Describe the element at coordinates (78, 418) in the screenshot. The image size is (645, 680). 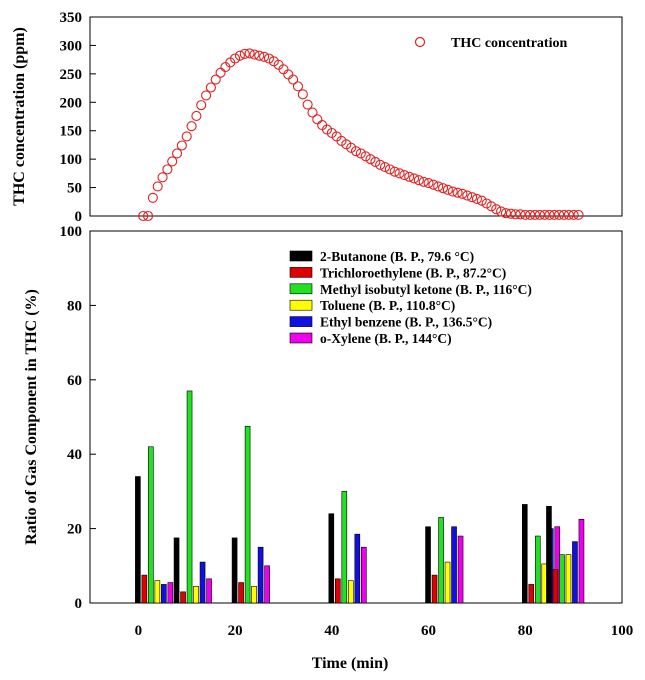
I see `bottom-y-axis: 0 20 40 60 80 100` at that location.